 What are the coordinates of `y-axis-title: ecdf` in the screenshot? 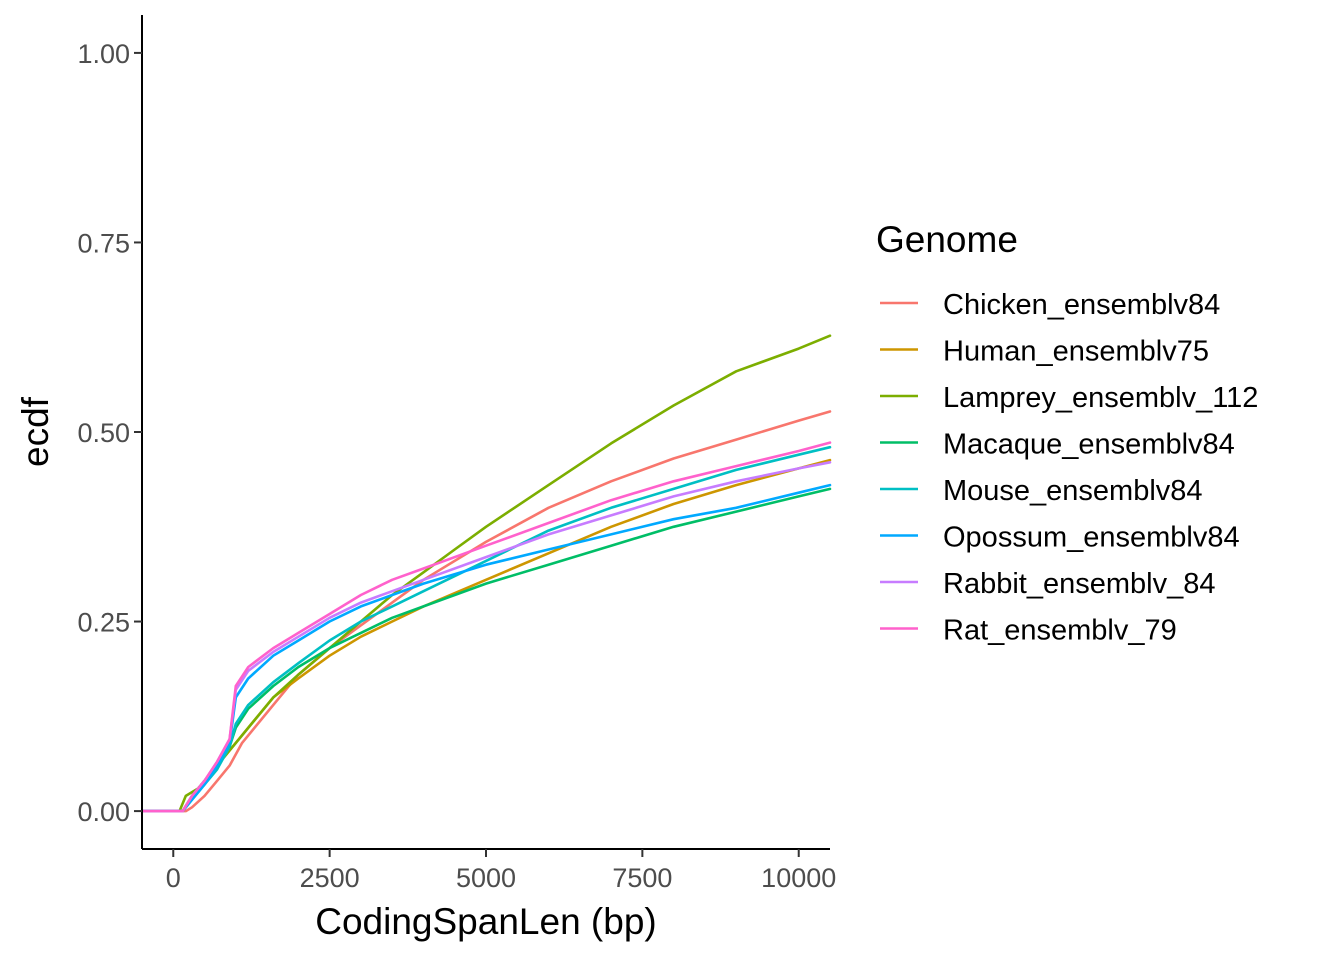 It's located at (35, 431).